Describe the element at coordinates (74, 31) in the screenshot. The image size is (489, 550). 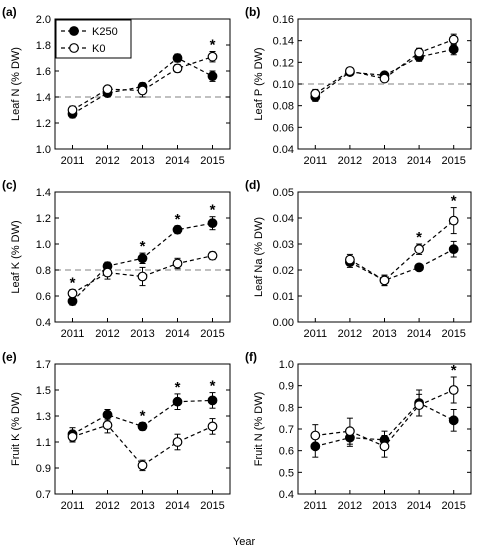
I see `legend-item-k250-marker` at that location.